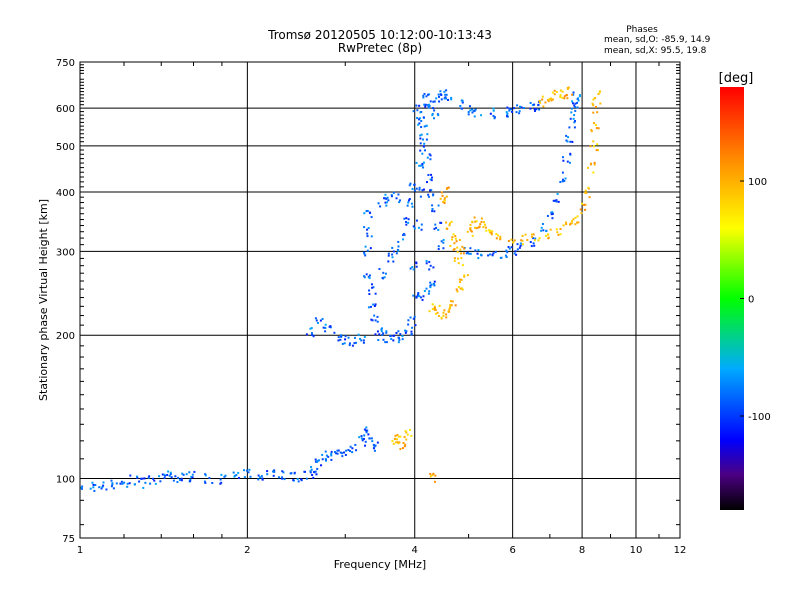 The height and width of the screenshot is (600, 800). What do you see at coordinates (379, 35) in the screenshot?
I see `chart-title: Tromsø 20120505 10:12:00-10:13:43` at bounding box center [379, 35].